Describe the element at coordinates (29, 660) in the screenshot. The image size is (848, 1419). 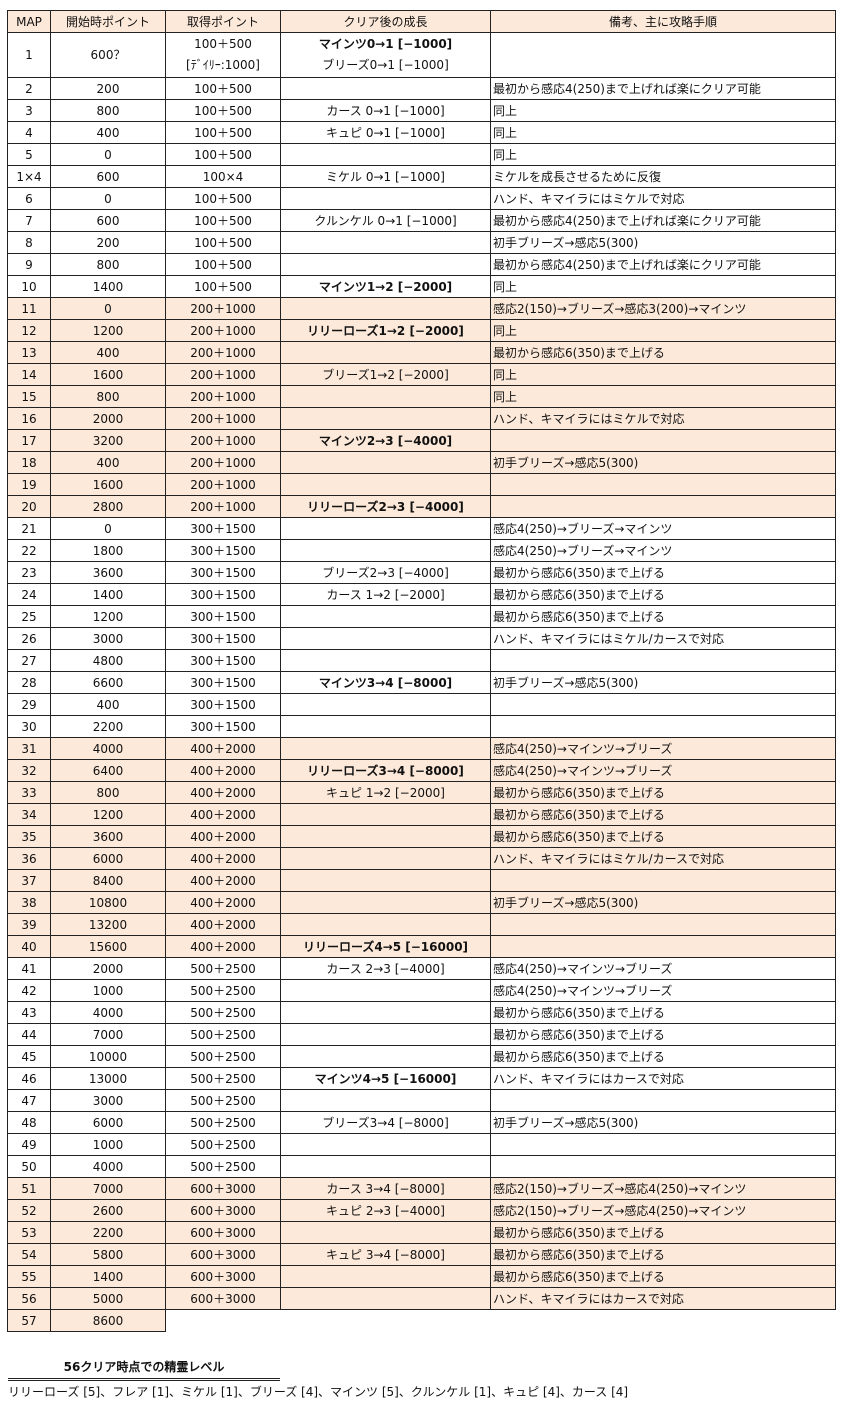
I see `cell-map: 27` at that location.